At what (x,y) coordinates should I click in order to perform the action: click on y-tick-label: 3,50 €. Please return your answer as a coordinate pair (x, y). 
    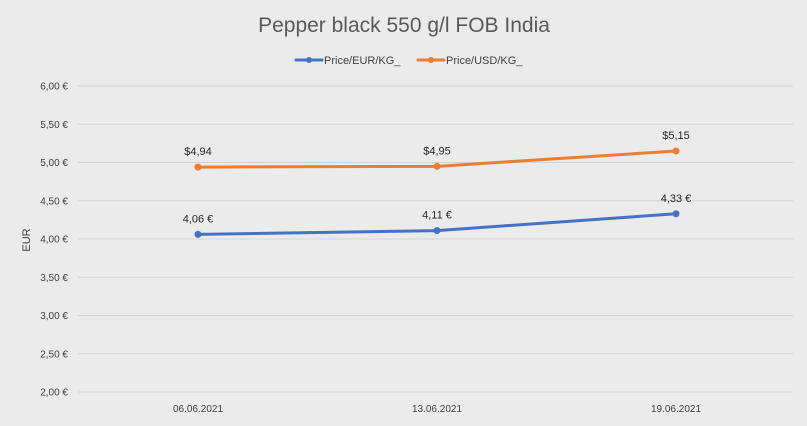
    Looking at the image, I should click on (54, 278).